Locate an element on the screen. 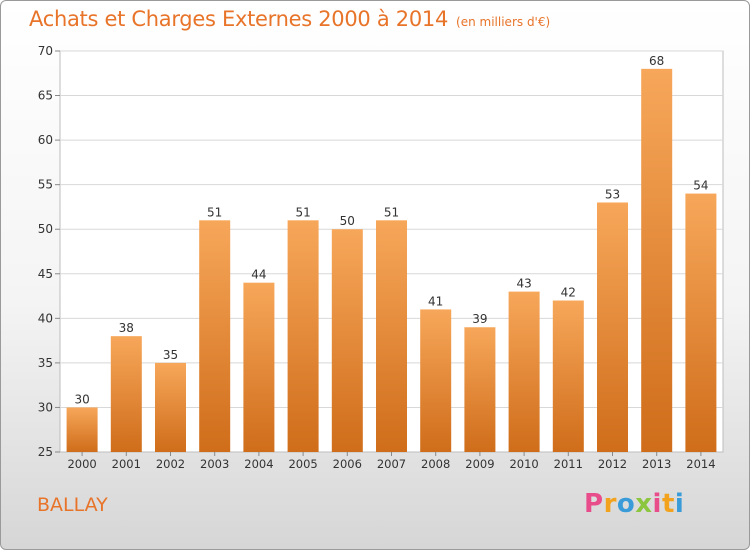 This screenshot has height=550, width=750. y-tick-label: 55 is located at coordinates (45, 185).